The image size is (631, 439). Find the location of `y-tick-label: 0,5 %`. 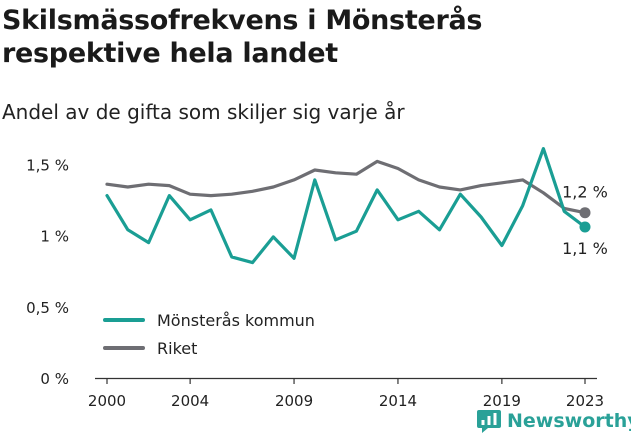

y-tick-label: 0,5 % is located at coordinates (47, 308).